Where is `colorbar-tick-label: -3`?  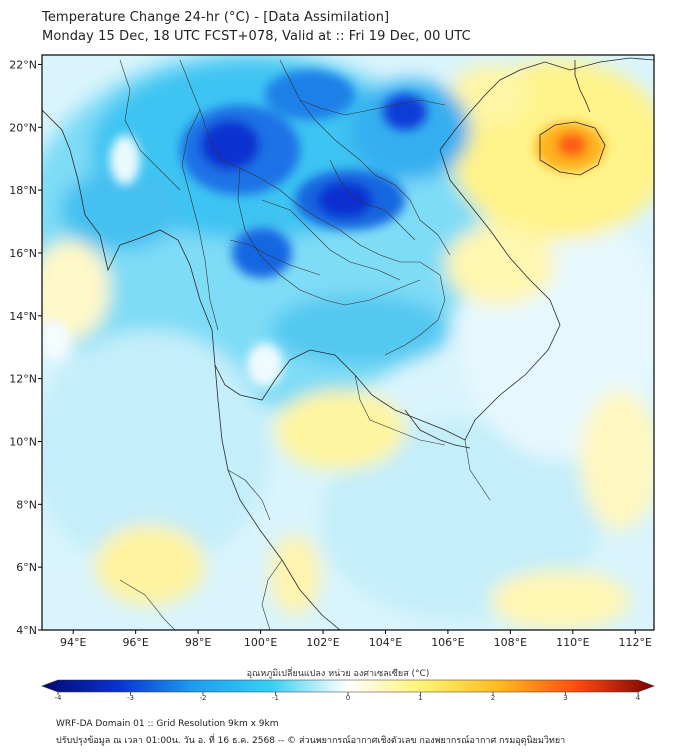
colorbar-tick-label: -3 is located at coordinates (130, 698).